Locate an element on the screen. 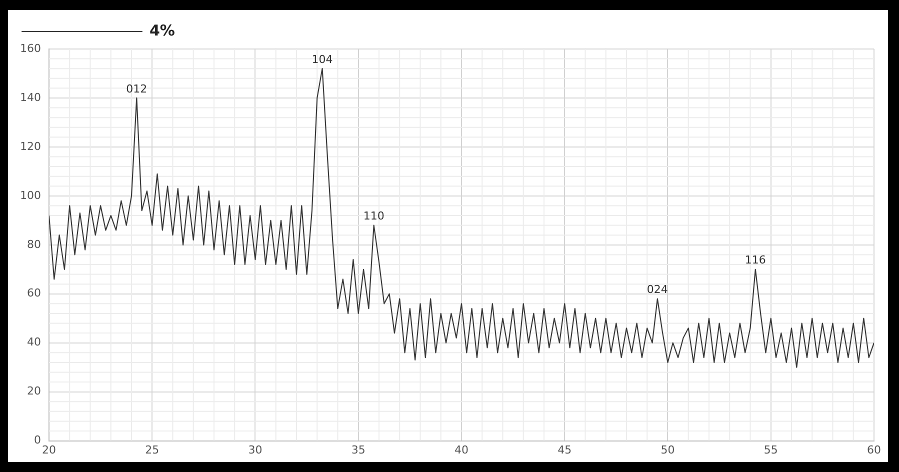  annotation: 012 is located at coordinates (137, 89).